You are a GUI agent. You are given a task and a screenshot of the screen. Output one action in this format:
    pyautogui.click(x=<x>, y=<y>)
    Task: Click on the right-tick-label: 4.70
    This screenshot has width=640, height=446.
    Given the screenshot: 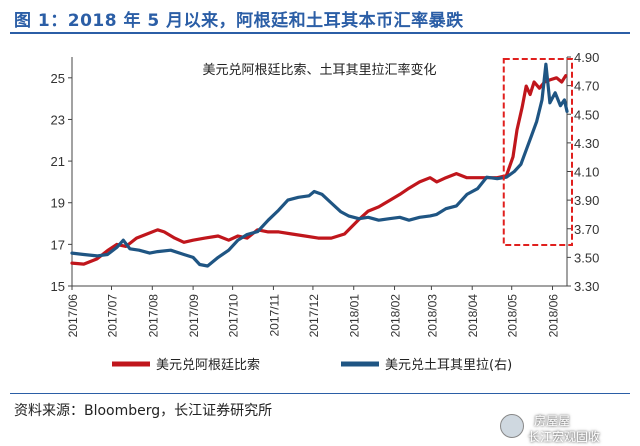 What is the action you would take?
    pyautogui.click(x=586, y=86)
    